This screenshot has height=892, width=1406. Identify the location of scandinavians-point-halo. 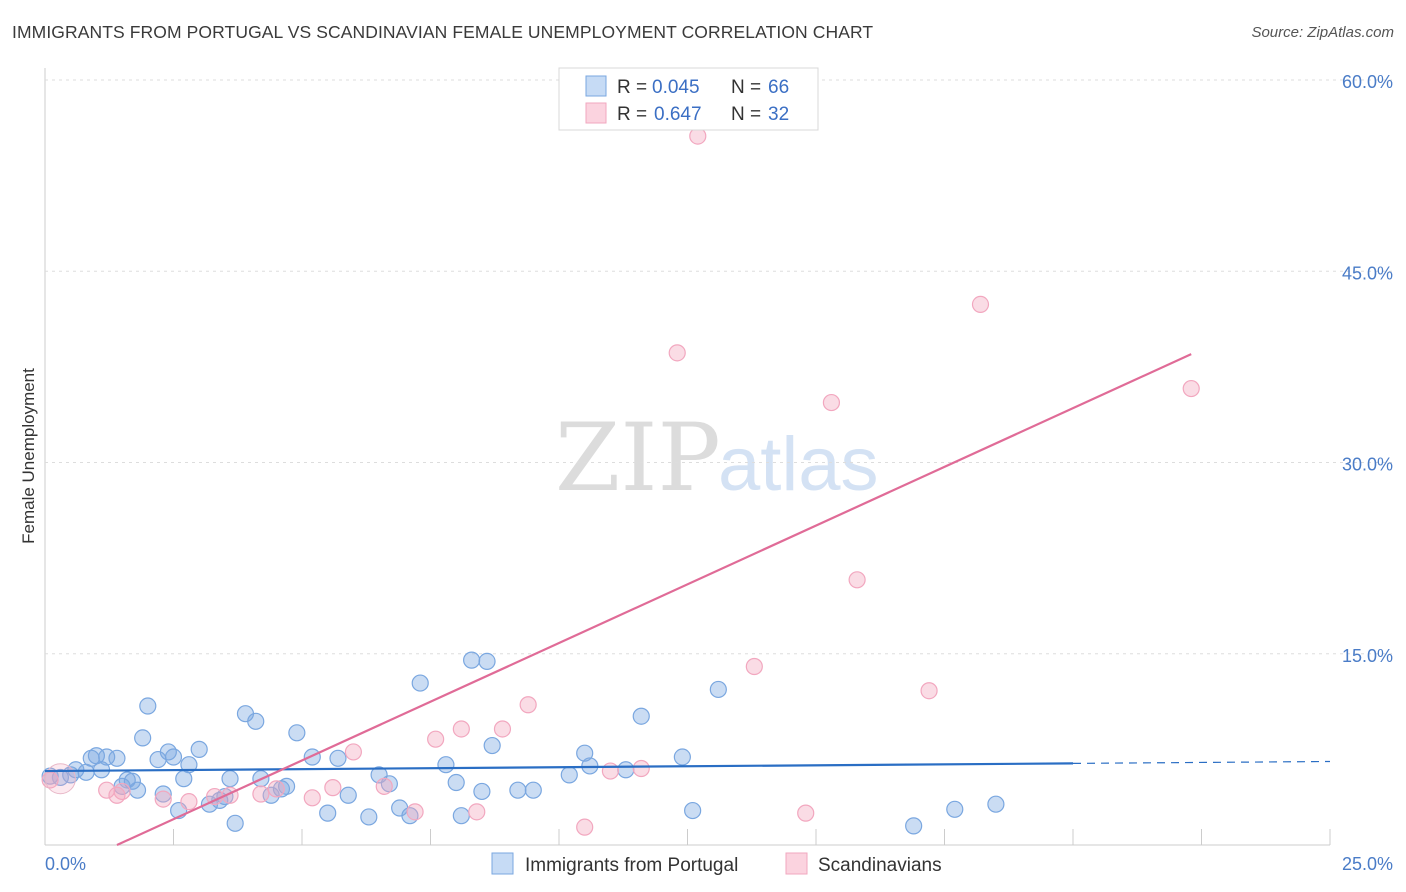
(60, 779).